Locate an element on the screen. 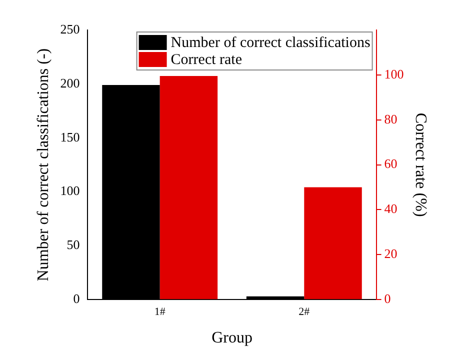 This screenshot has width=474, height=362. legend-label: Number of correct classifications is located at coordinates (270, 42).